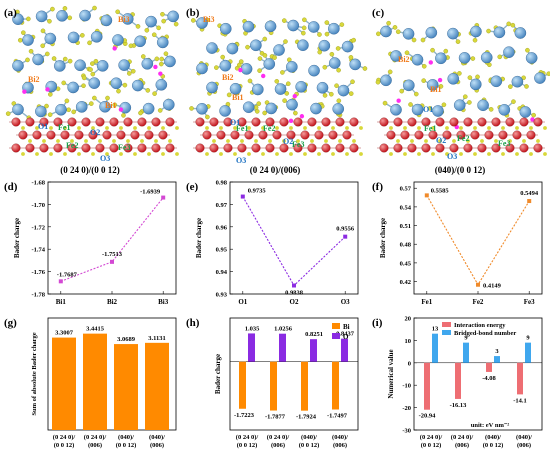 The image size is (550, 466). What do you see at coordinates (430, 128) in the screenshot?
I see `label-fe1: Fe1` at bounding box center [430, 128].